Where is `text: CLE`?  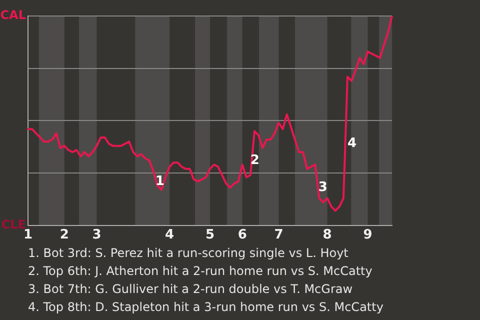
text: CLE is located at coordinates (13, 225).